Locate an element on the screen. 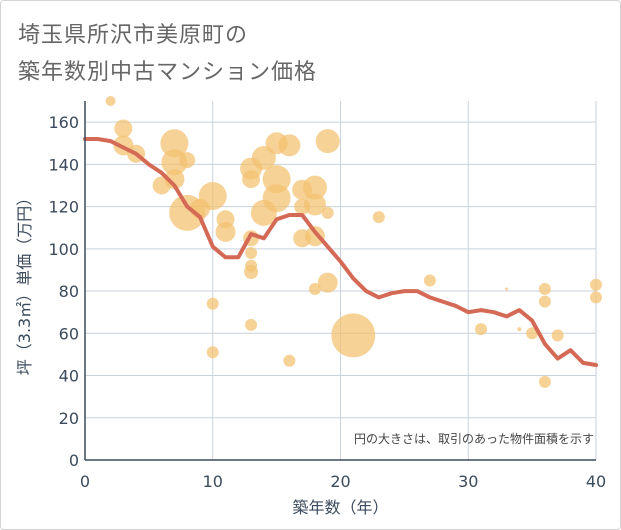 The image size is (621, 530). y-tick-label: 160 is located at coordinates (63, 122).